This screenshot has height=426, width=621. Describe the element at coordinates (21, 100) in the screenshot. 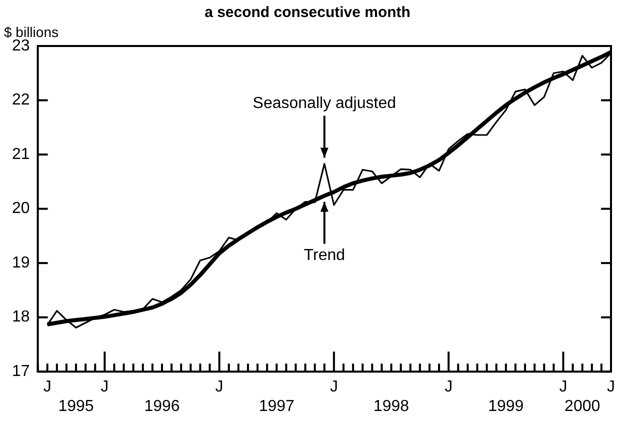

I see `y-tick-label: 22` at that location.